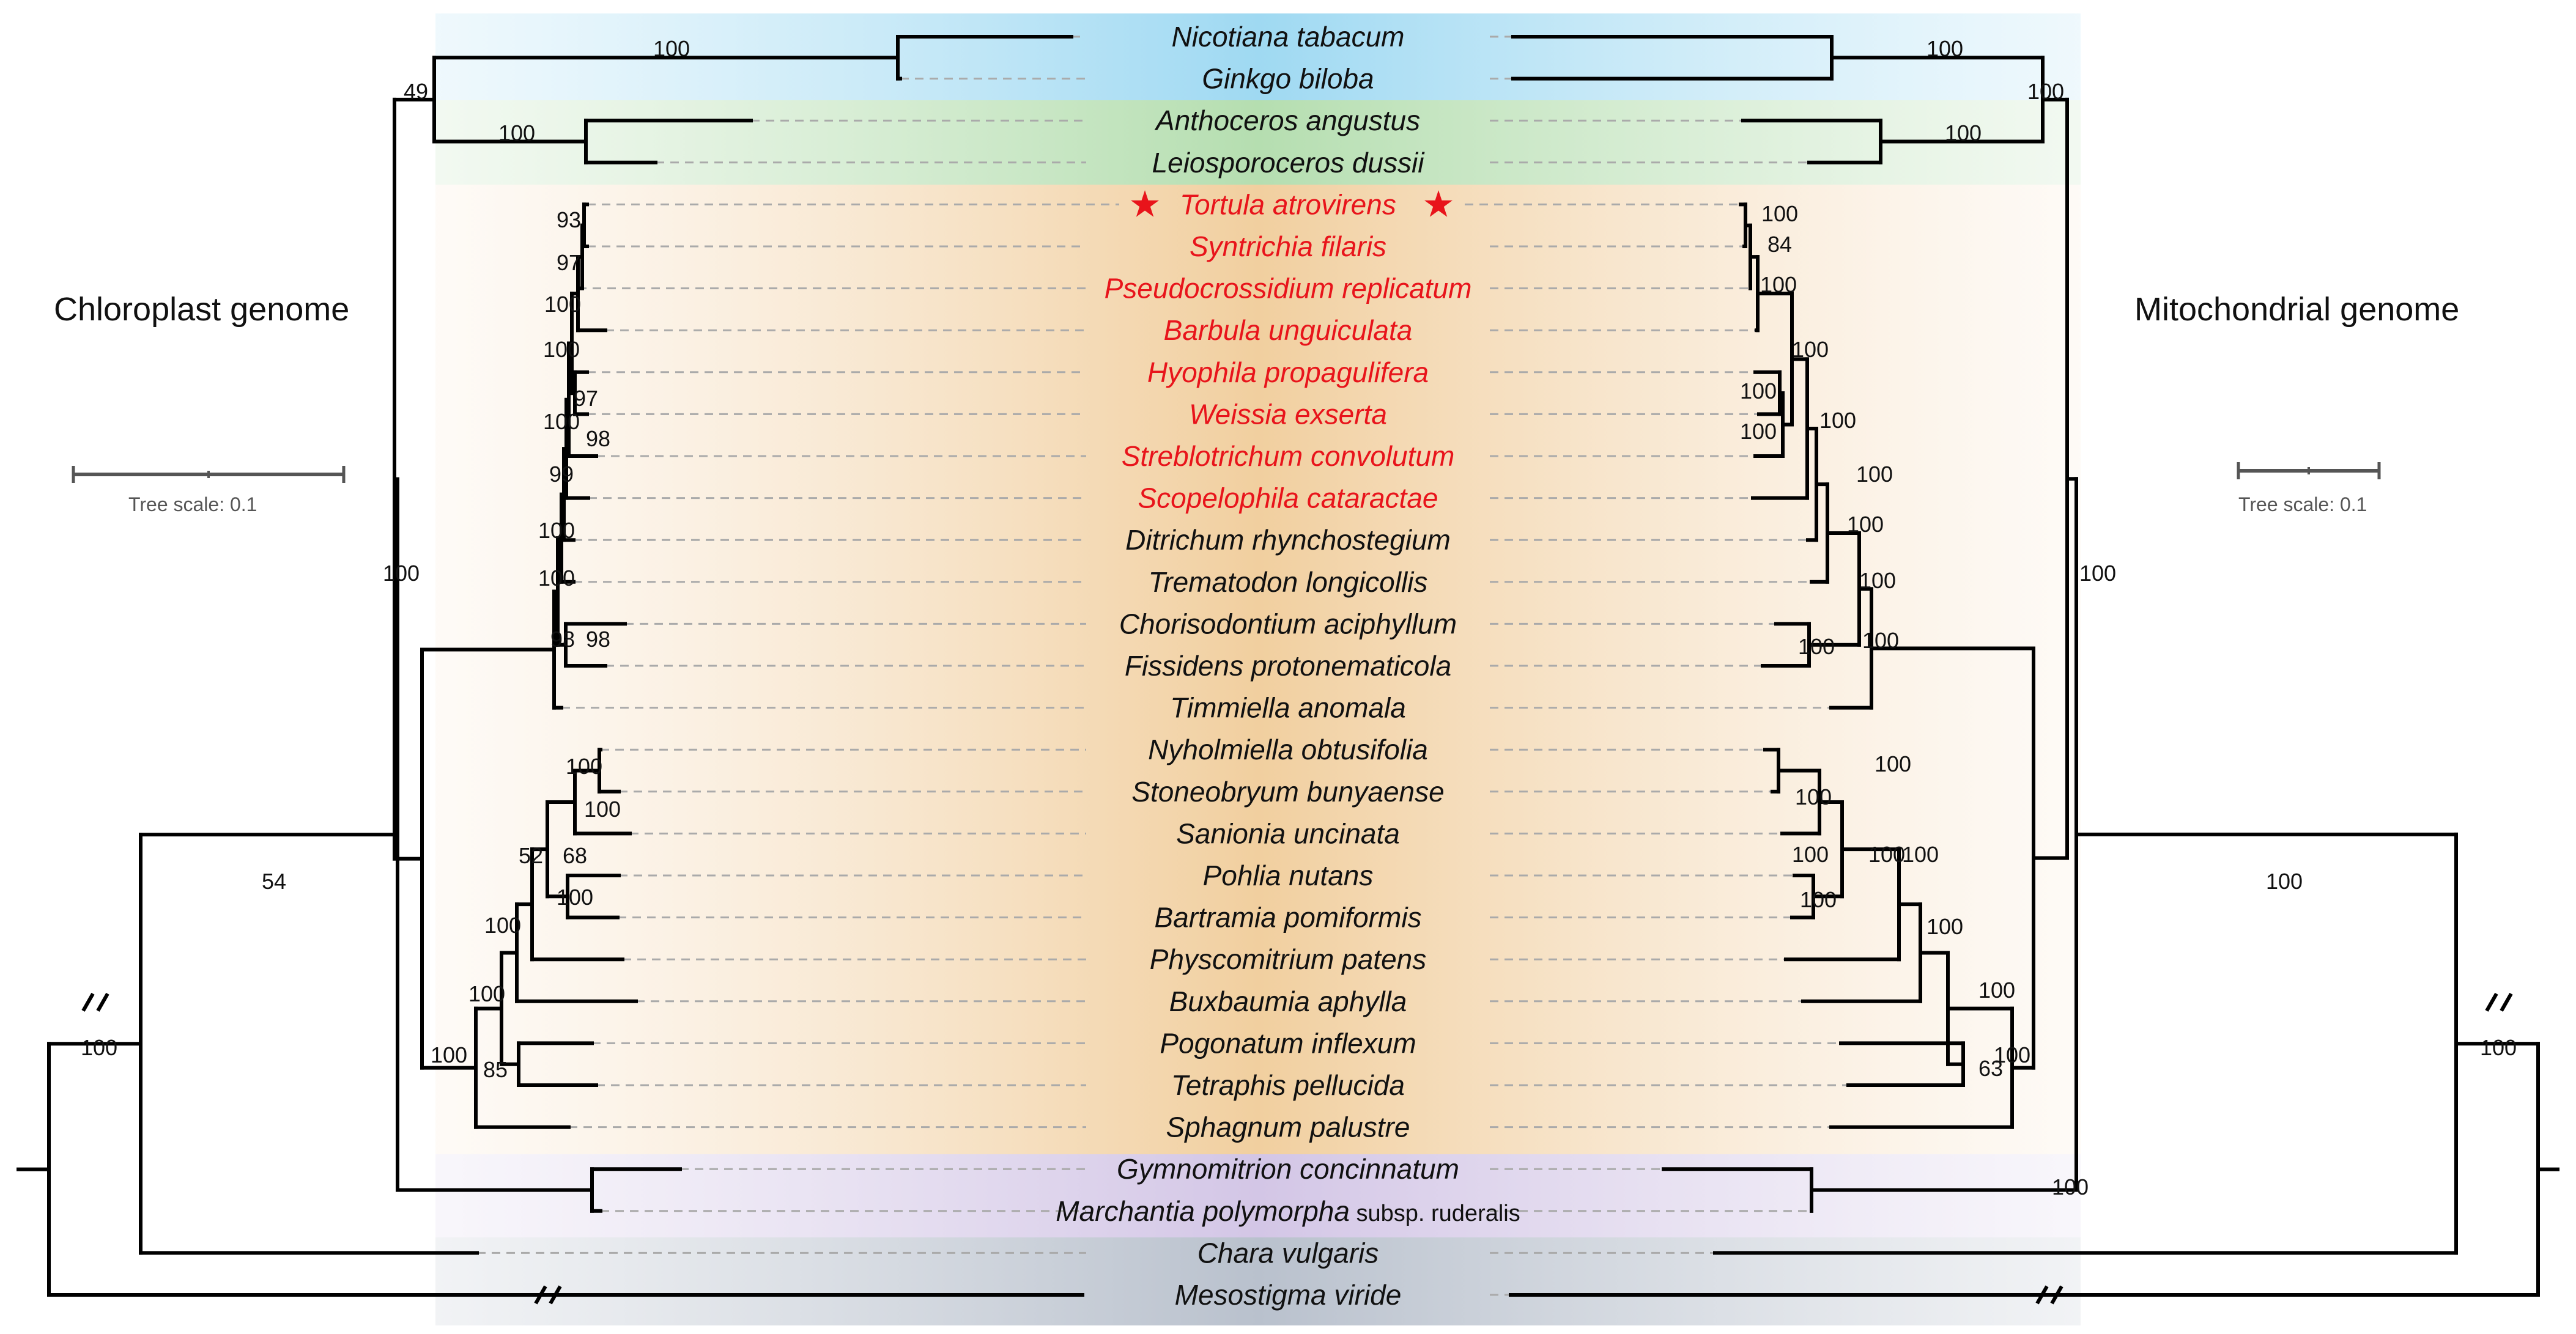 This screenshot has height=1334, width=2576. What do you see at coordinates (1288, 1169) in the screenshot?
I see `taxon-label: Gymnomitrion concinnatum` at bounding box center [1288, 1169].